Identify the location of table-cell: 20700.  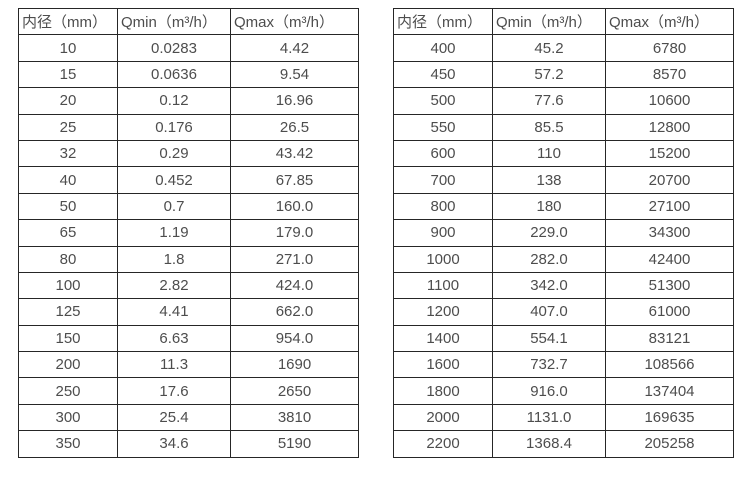
(669, 180).